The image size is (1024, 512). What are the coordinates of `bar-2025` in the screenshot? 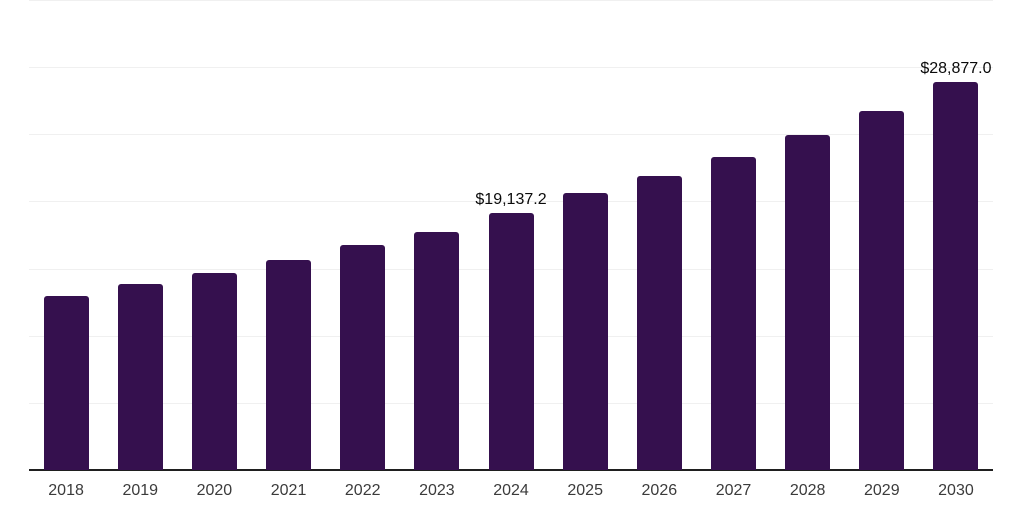 It's located at (585, 331).